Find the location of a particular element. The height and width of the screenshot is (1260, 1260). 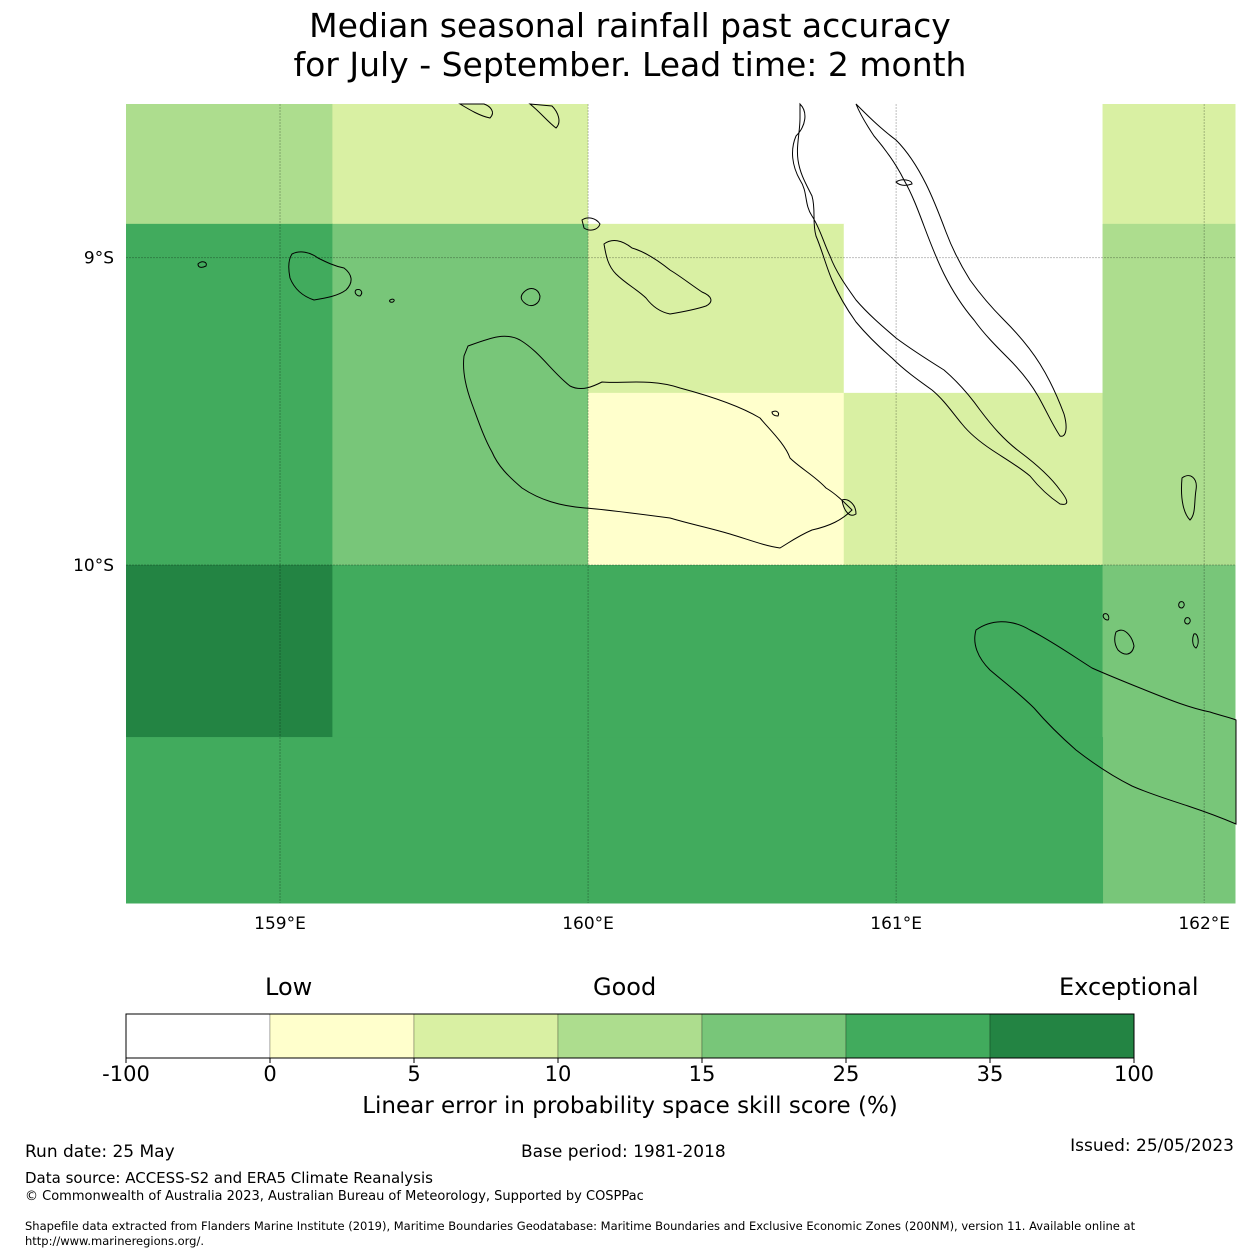

longitude-tick-label: 160°E is located at coordinates (588, 924).